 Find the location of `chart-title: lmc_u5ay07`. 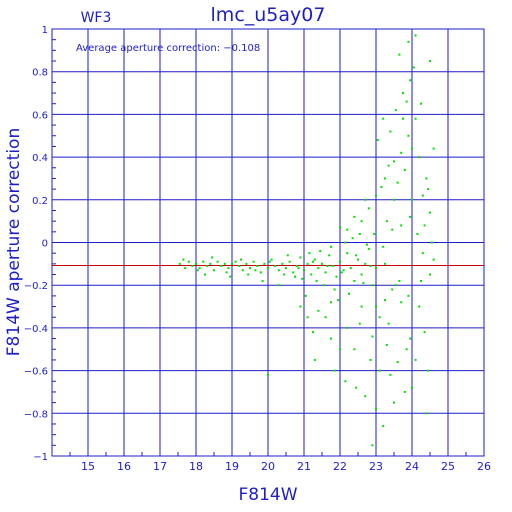

chart-title: lmc_u5ay07 is located at coordinates (268, 15).